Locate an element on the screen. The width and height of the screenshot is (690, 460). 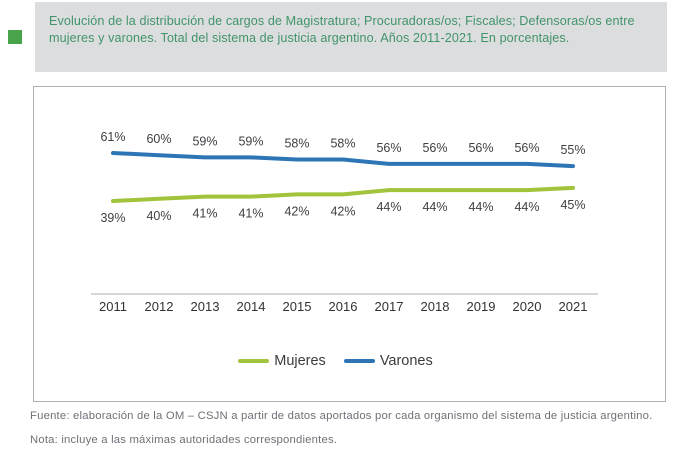
mujeres-legend-swatch is located at coordinates (254, 361).